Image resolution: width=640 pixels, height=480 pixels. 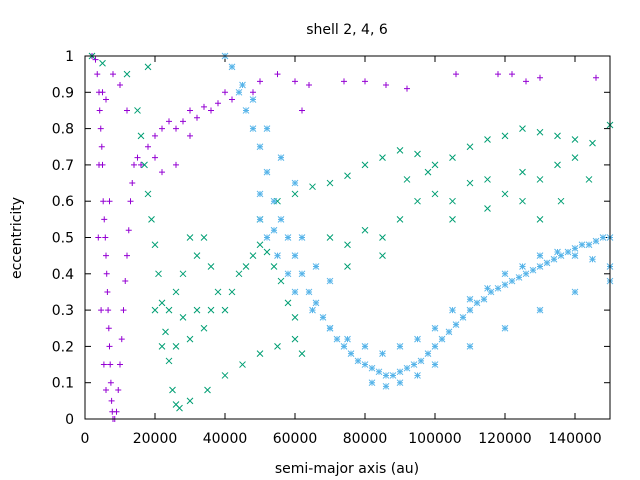 What do you see at coordinates (63, 347) in the screenshot?
I see `y-tick-label: 0.2` at bounding box center [63, 347].